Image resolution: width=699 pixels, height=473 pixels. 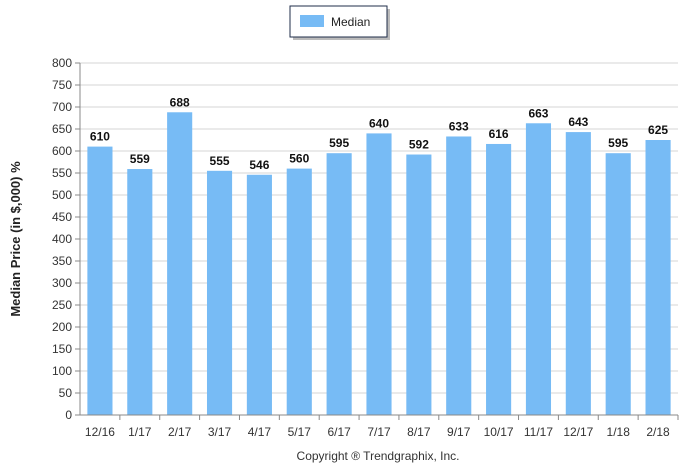 What do you see at coordinates (658, 130) in the screenshot?
I see `data-label: 625` at bounding box center [658, 130].